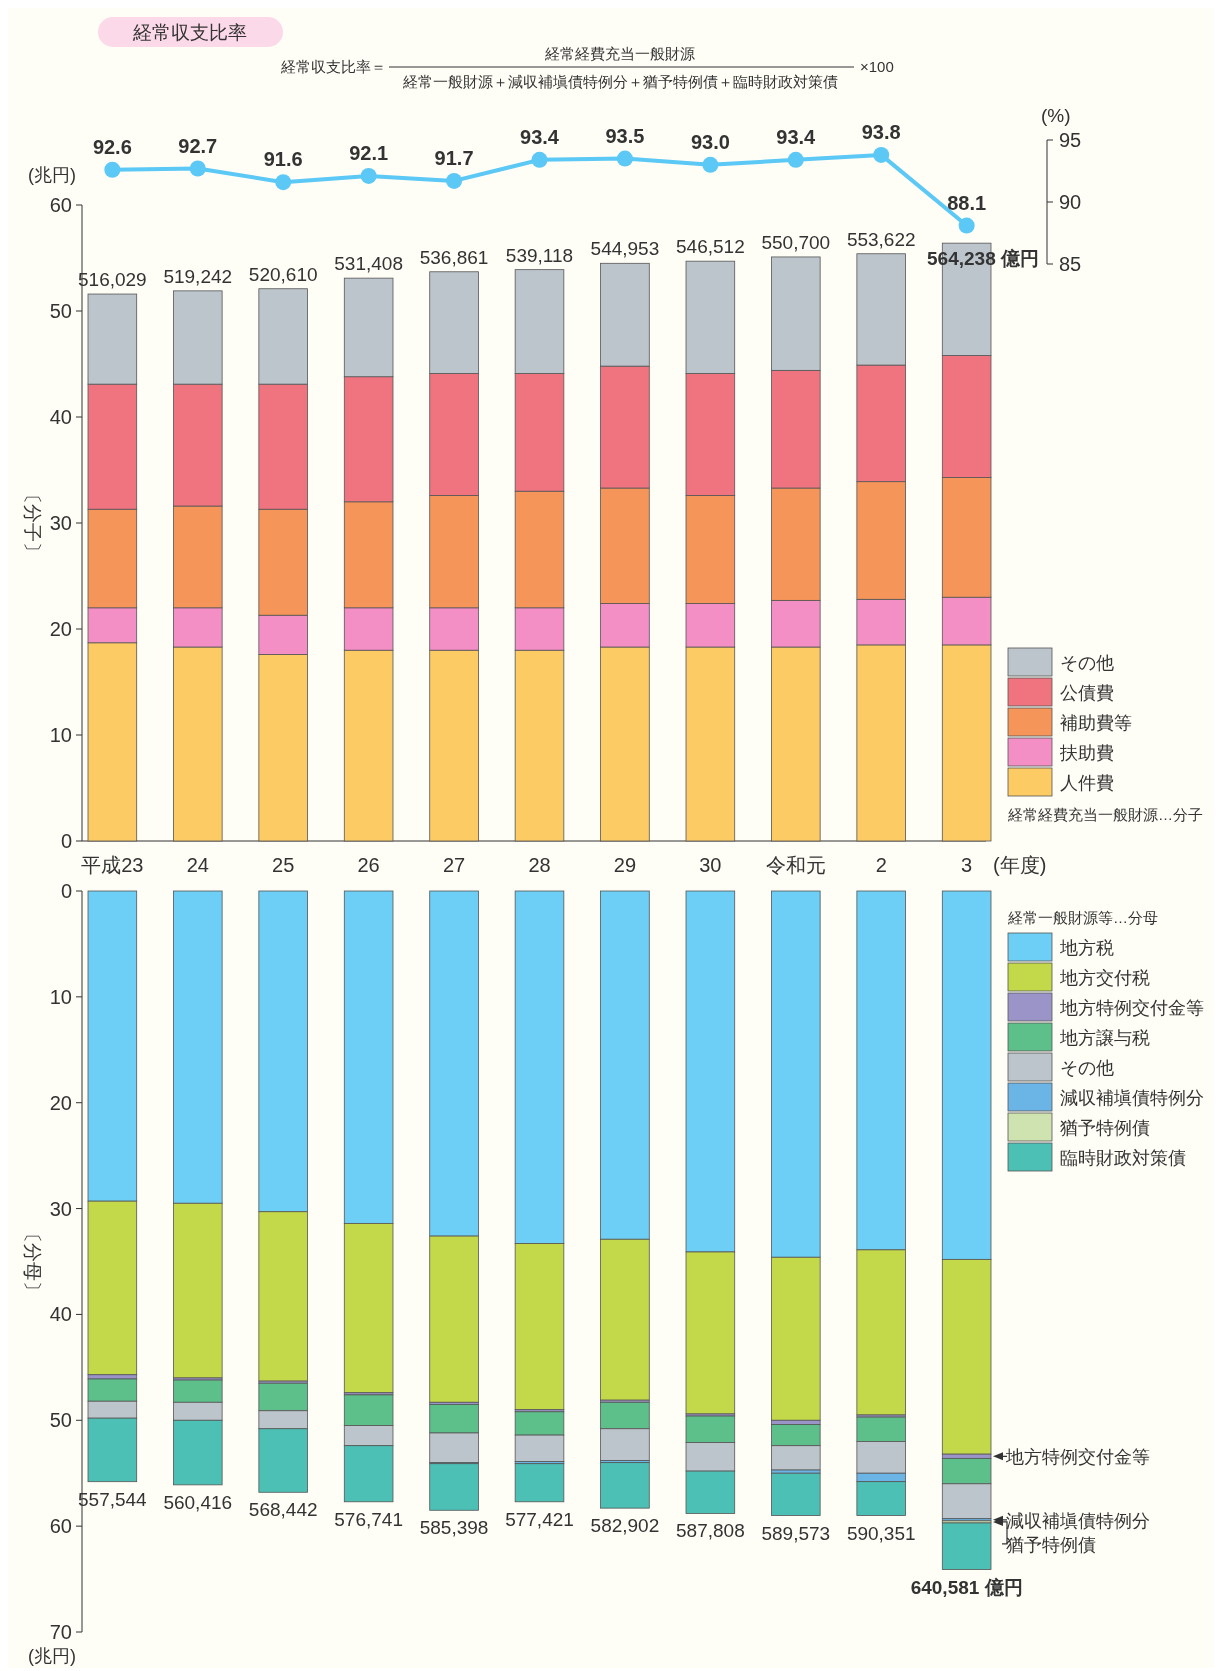  Describe the element at coordinates (198, 276) in the screenshot. I see `annotation: 519,242` at that location.